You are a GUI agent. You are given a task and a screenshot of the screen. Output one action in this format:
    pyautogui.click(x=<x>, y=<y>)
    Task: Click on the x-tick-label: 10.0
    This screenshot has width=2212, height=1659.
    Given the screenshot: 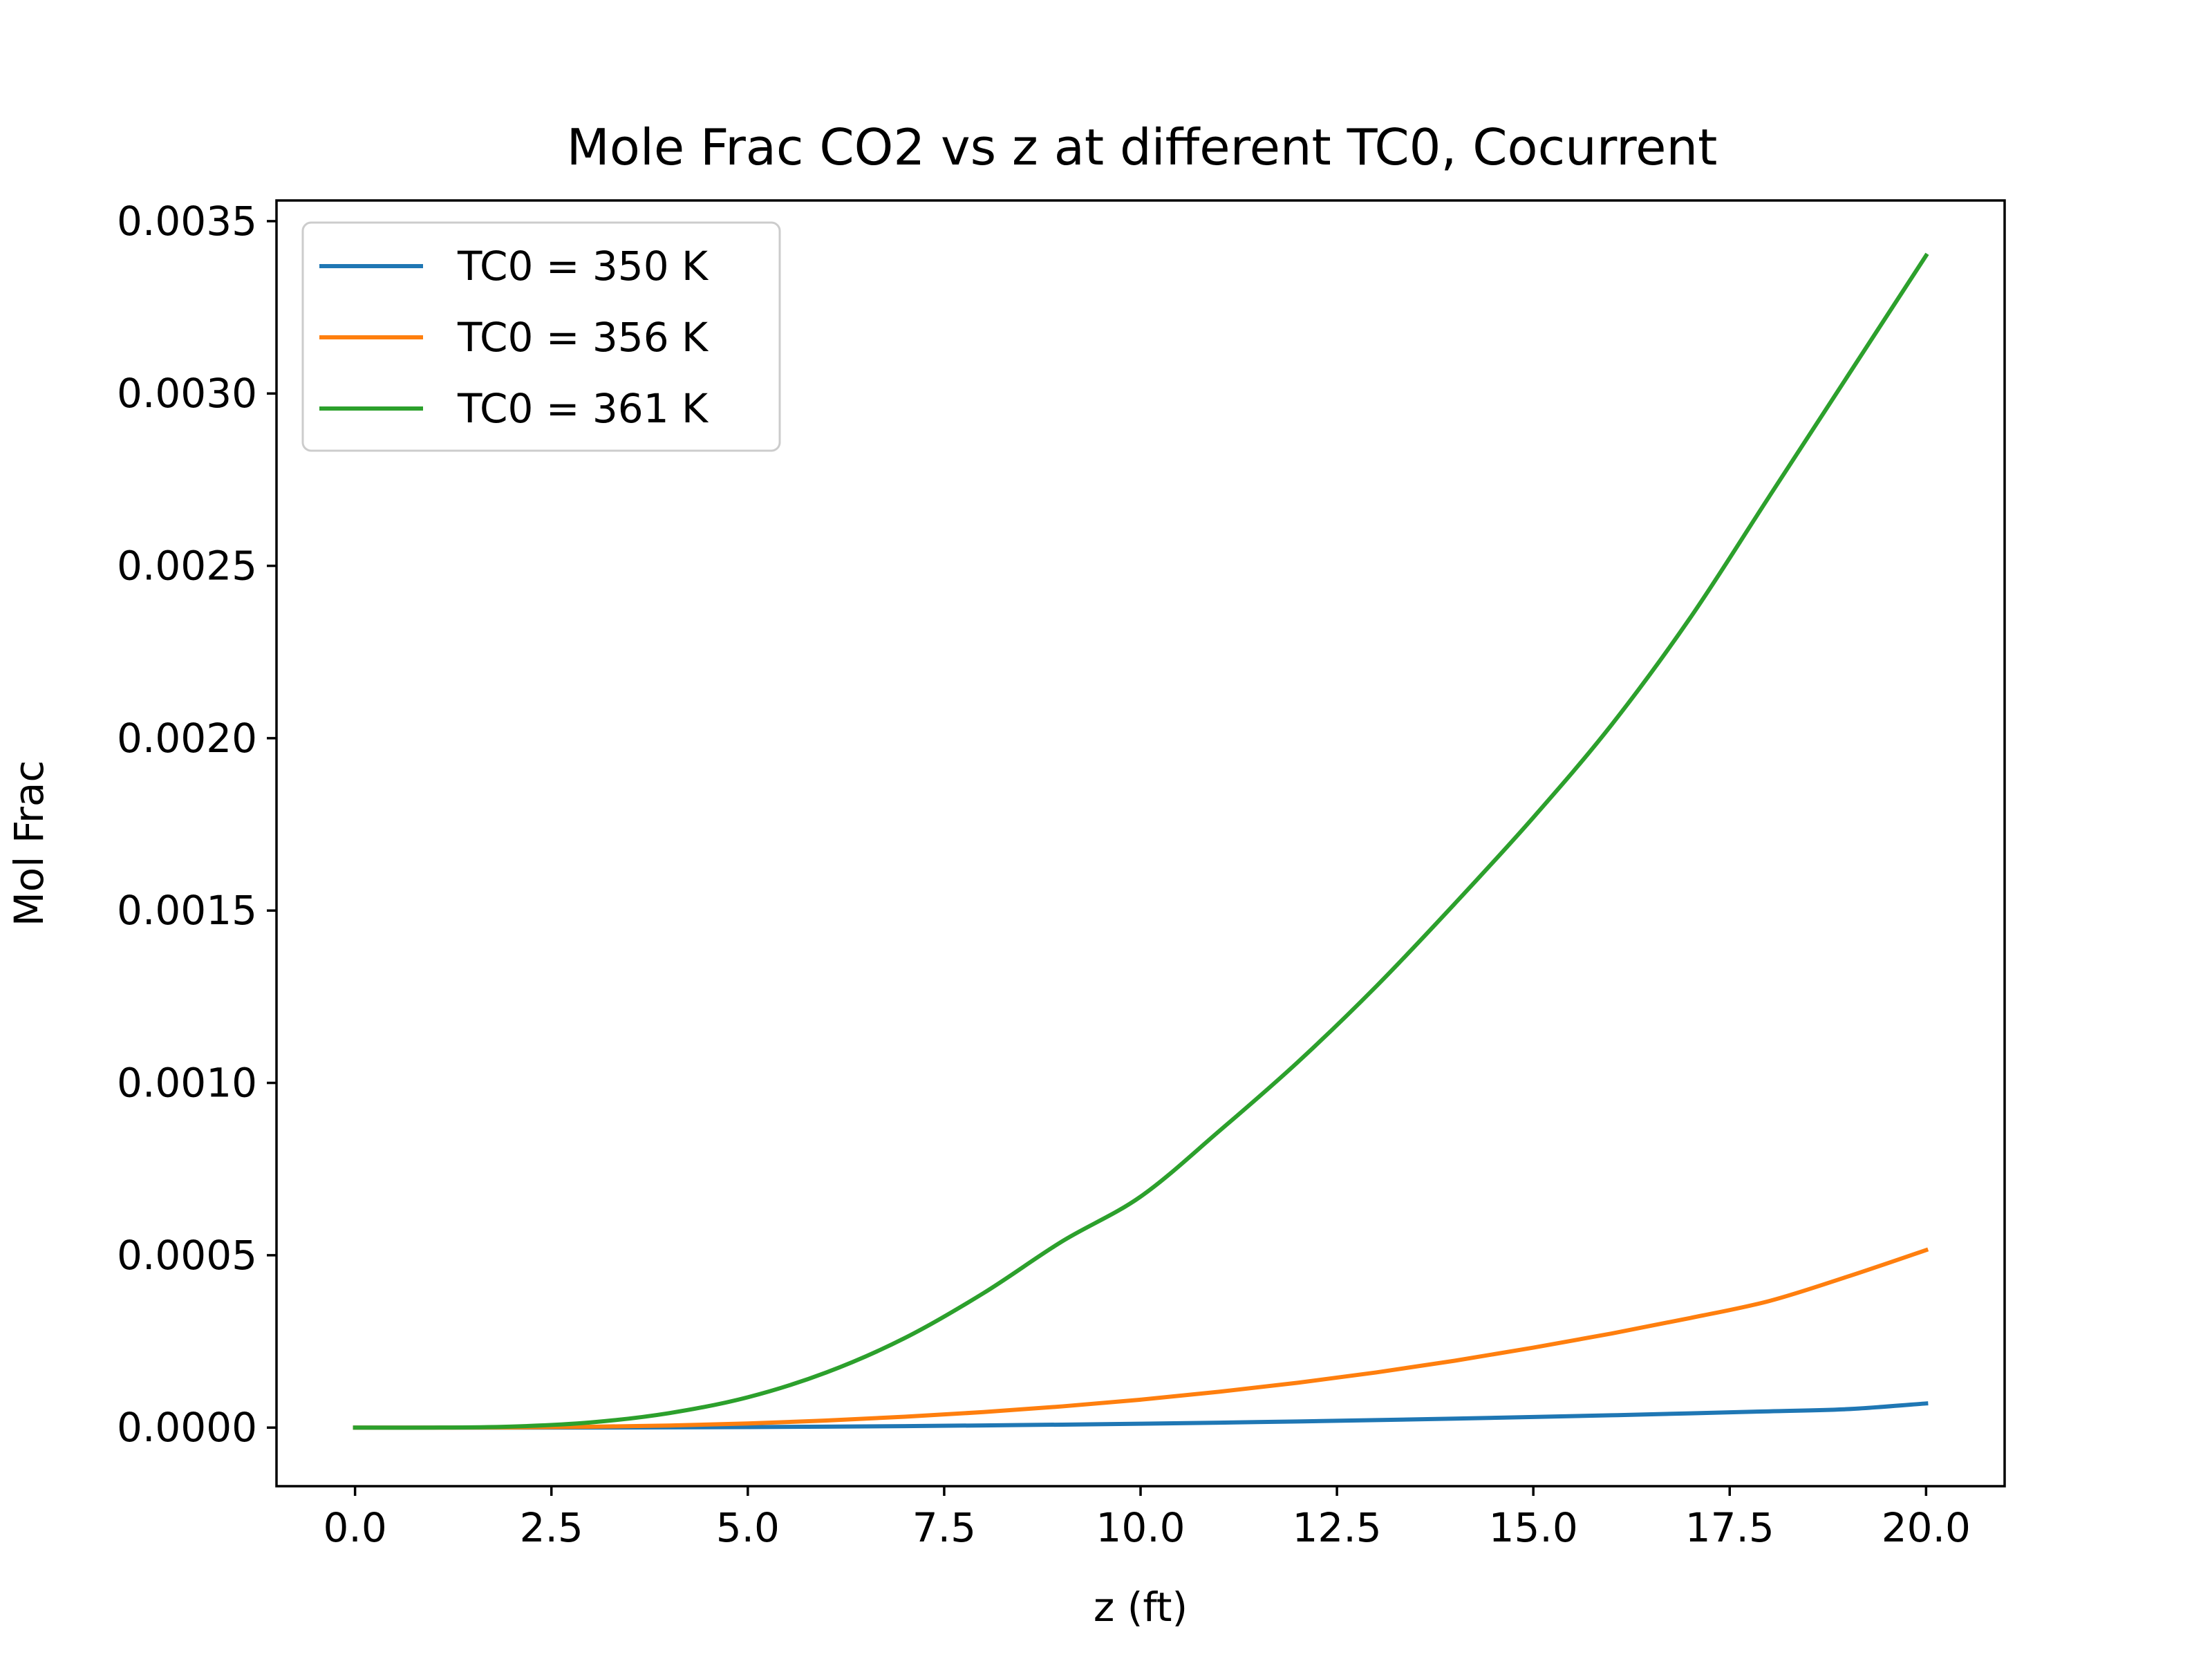 What is the action you would take?
    pyautogui.click(x=1140, y=1527)
    